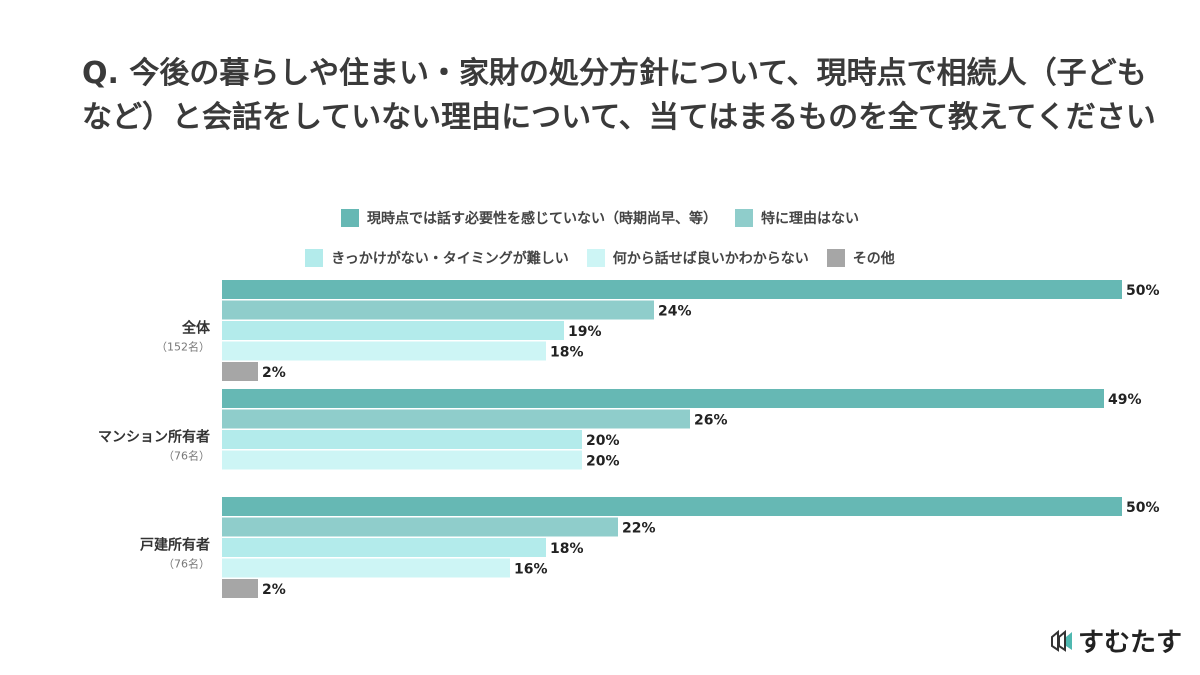 The width and height of the screenshot is (1200, 675). I want to click on legend-item: きっかけがない・タイミングが難しい, so click(437, 258).